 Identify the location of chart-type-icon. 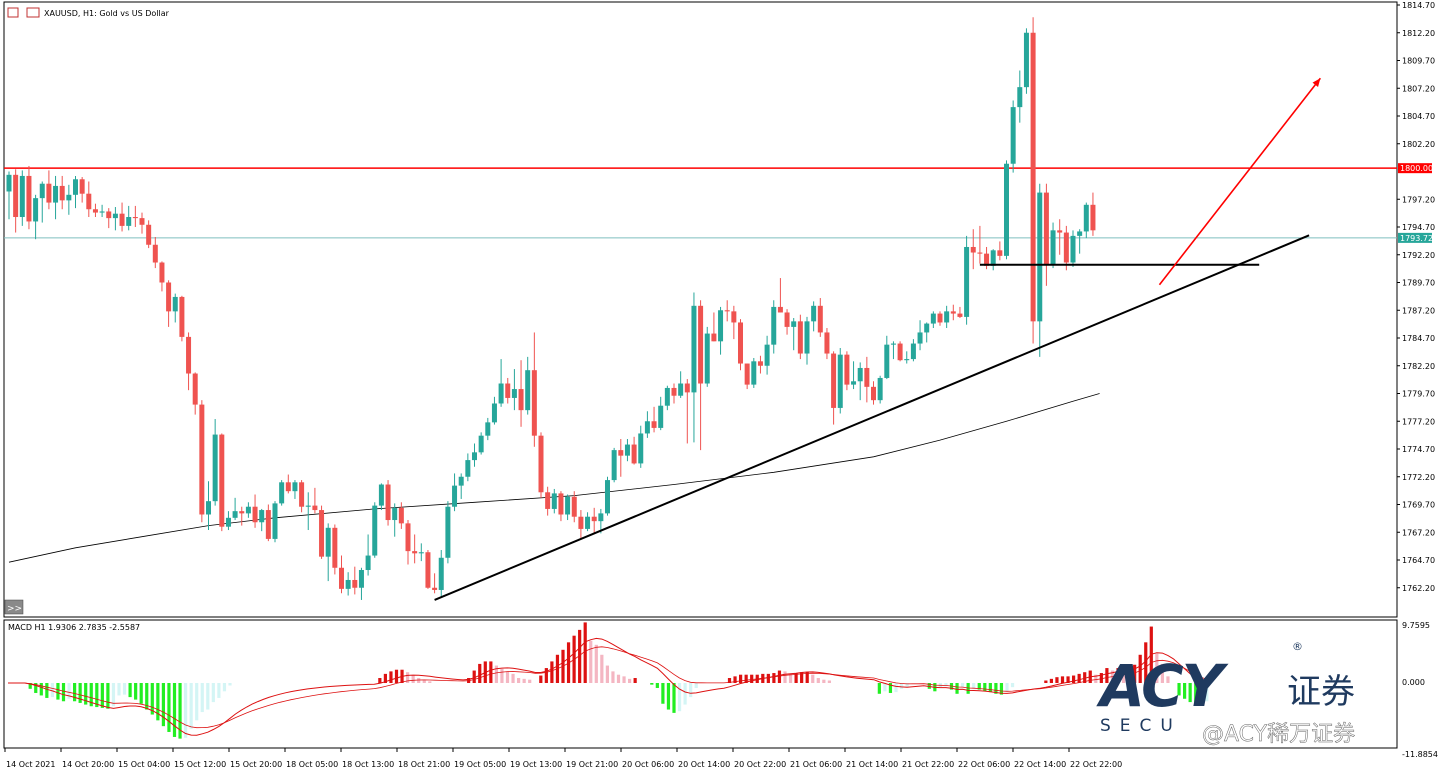
(33, 12).